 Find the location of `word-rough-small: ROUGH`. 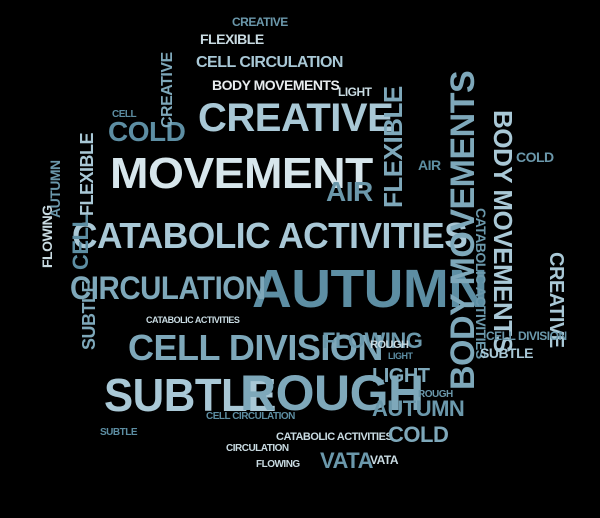

word-rough-small: ROUGH is located at coordinates (389, 345).